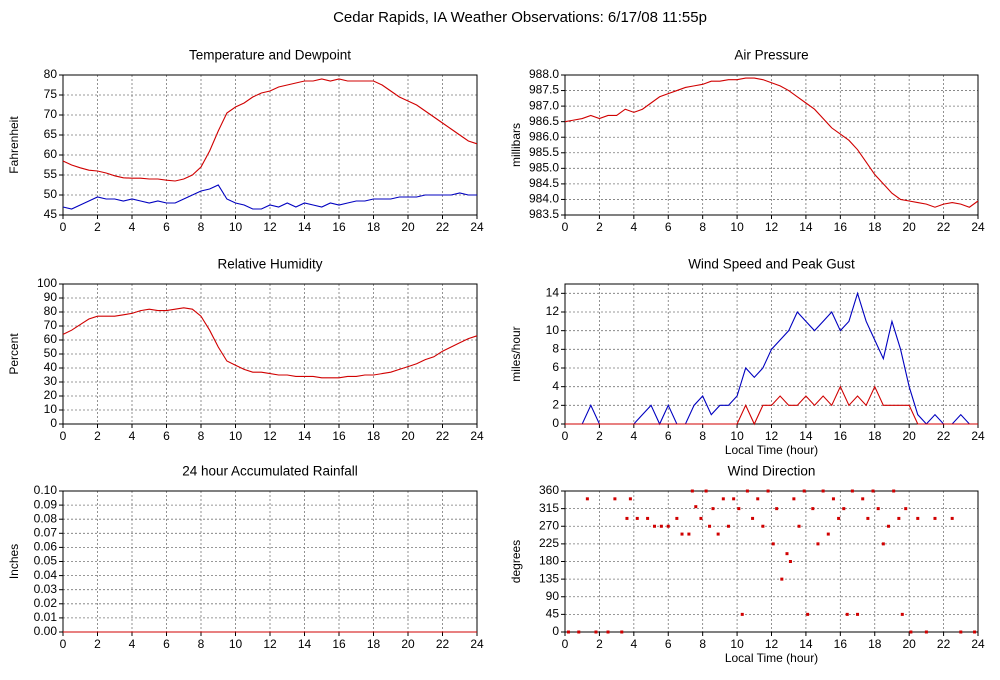 The width and height of the screenshot is (1000, 680). I want to click on y-tick-label: 984.0, so click(544, 199).